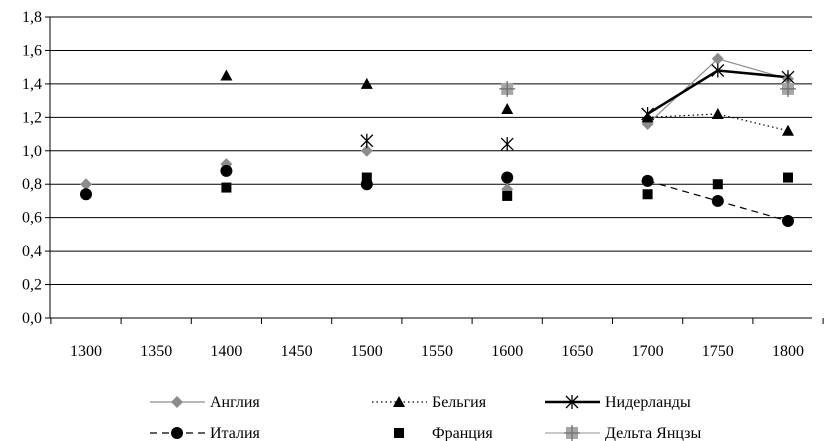 The image size is (824, 441). Describe the element at coordinates (205, 402) in the screenshot. I see `legend-item: Англия` at that location.